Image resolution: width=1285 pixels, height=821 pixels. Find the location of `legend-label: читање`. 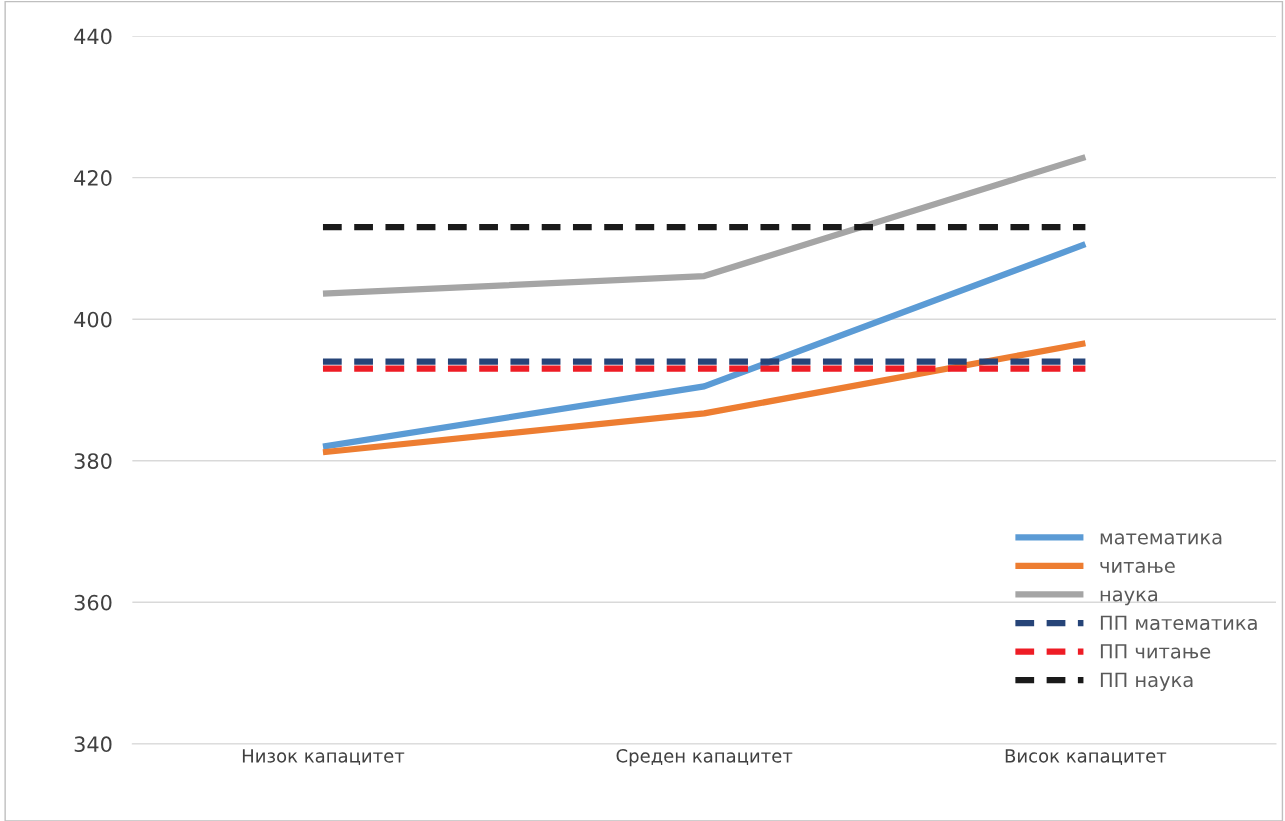

legend-label: читање is located at coordinates (1137, 567).